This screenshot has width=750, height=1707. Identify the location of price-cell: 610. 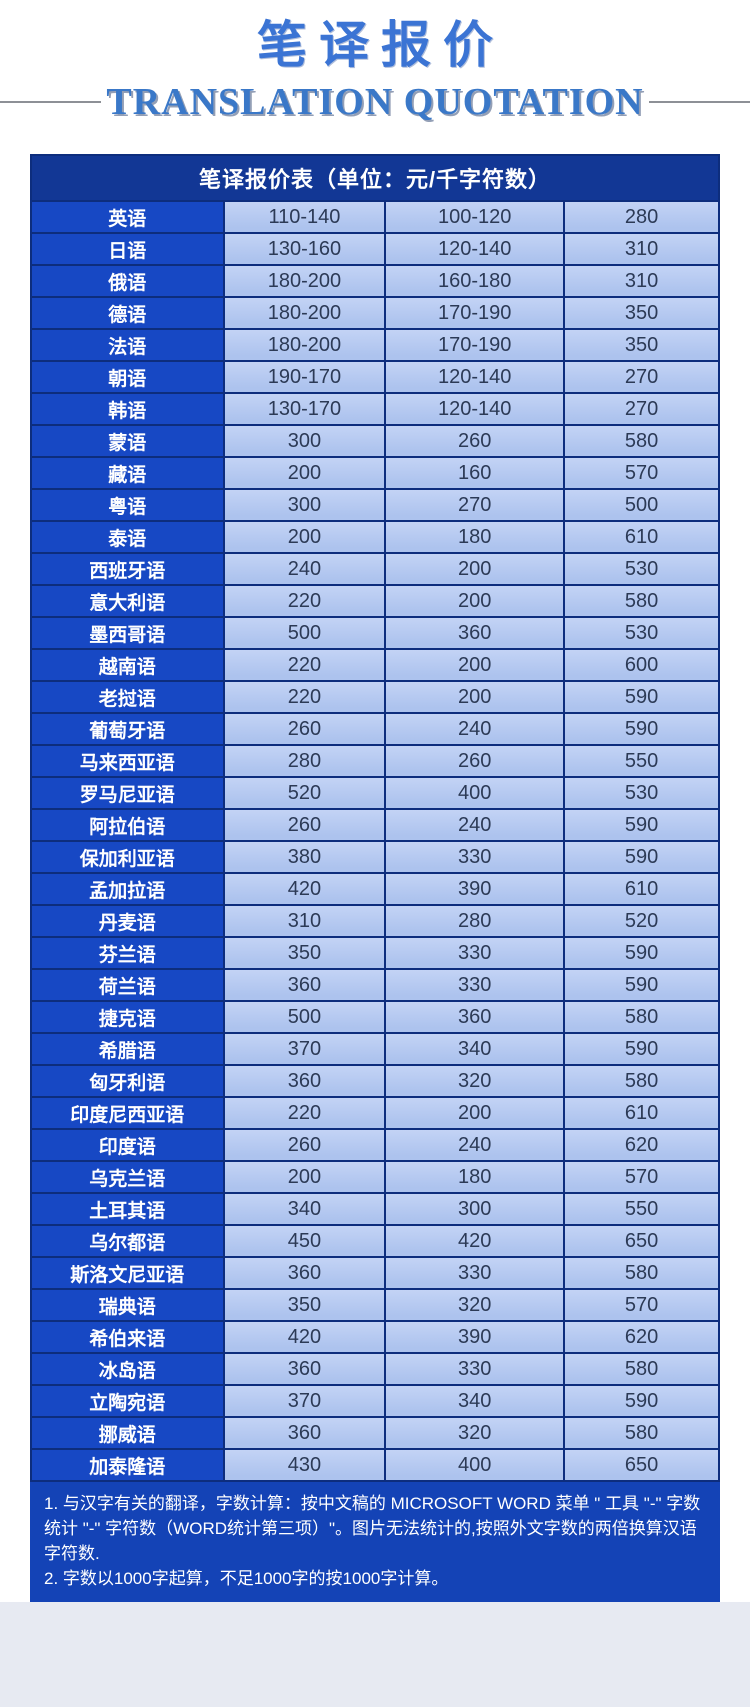
(641, 889).